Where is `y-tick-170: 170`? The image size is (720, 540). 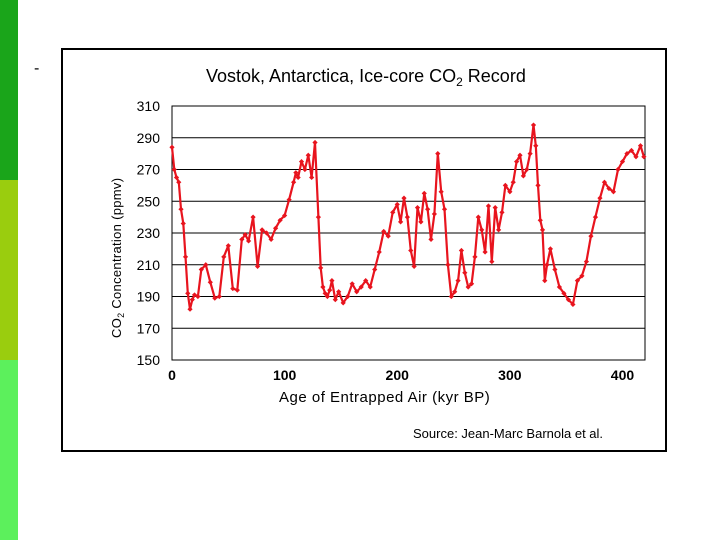
y-tick-170: 170 is located at coordinates (149, 328).